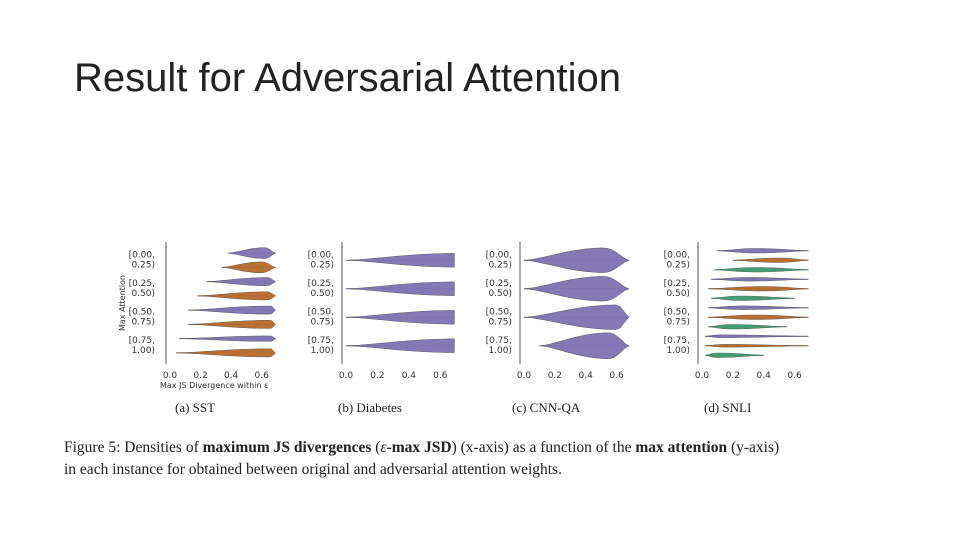 This screenshot has width=960, height=540. What do you see at coordinates (546, 407) in the screenshot?
I see `subcaption-cnn-qa: (c) CNN-QA` at bounding box center [546, 407].